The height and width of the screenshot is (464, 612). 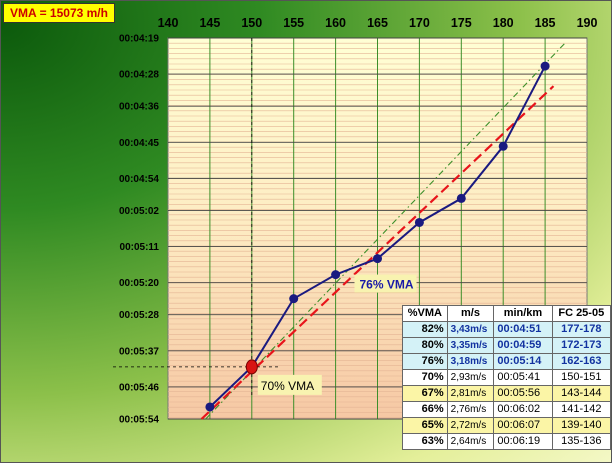 I want to click on table-cell-mk: 00:06:19, so click(x=523, y=441).